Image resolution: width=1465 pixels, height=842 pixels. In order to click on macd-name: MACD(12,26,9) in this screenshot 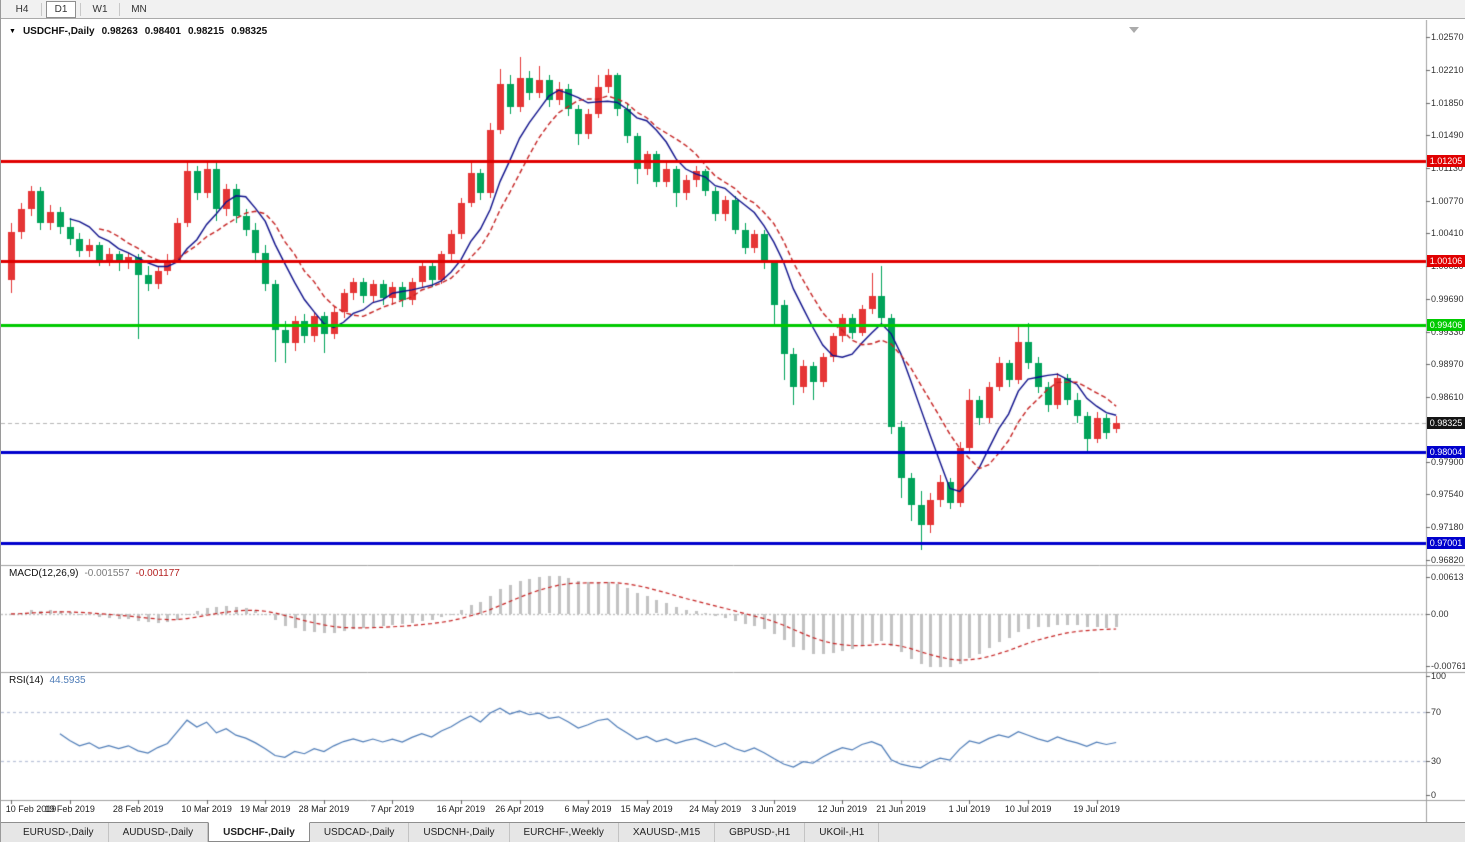, I will do `click(44, 573)`.